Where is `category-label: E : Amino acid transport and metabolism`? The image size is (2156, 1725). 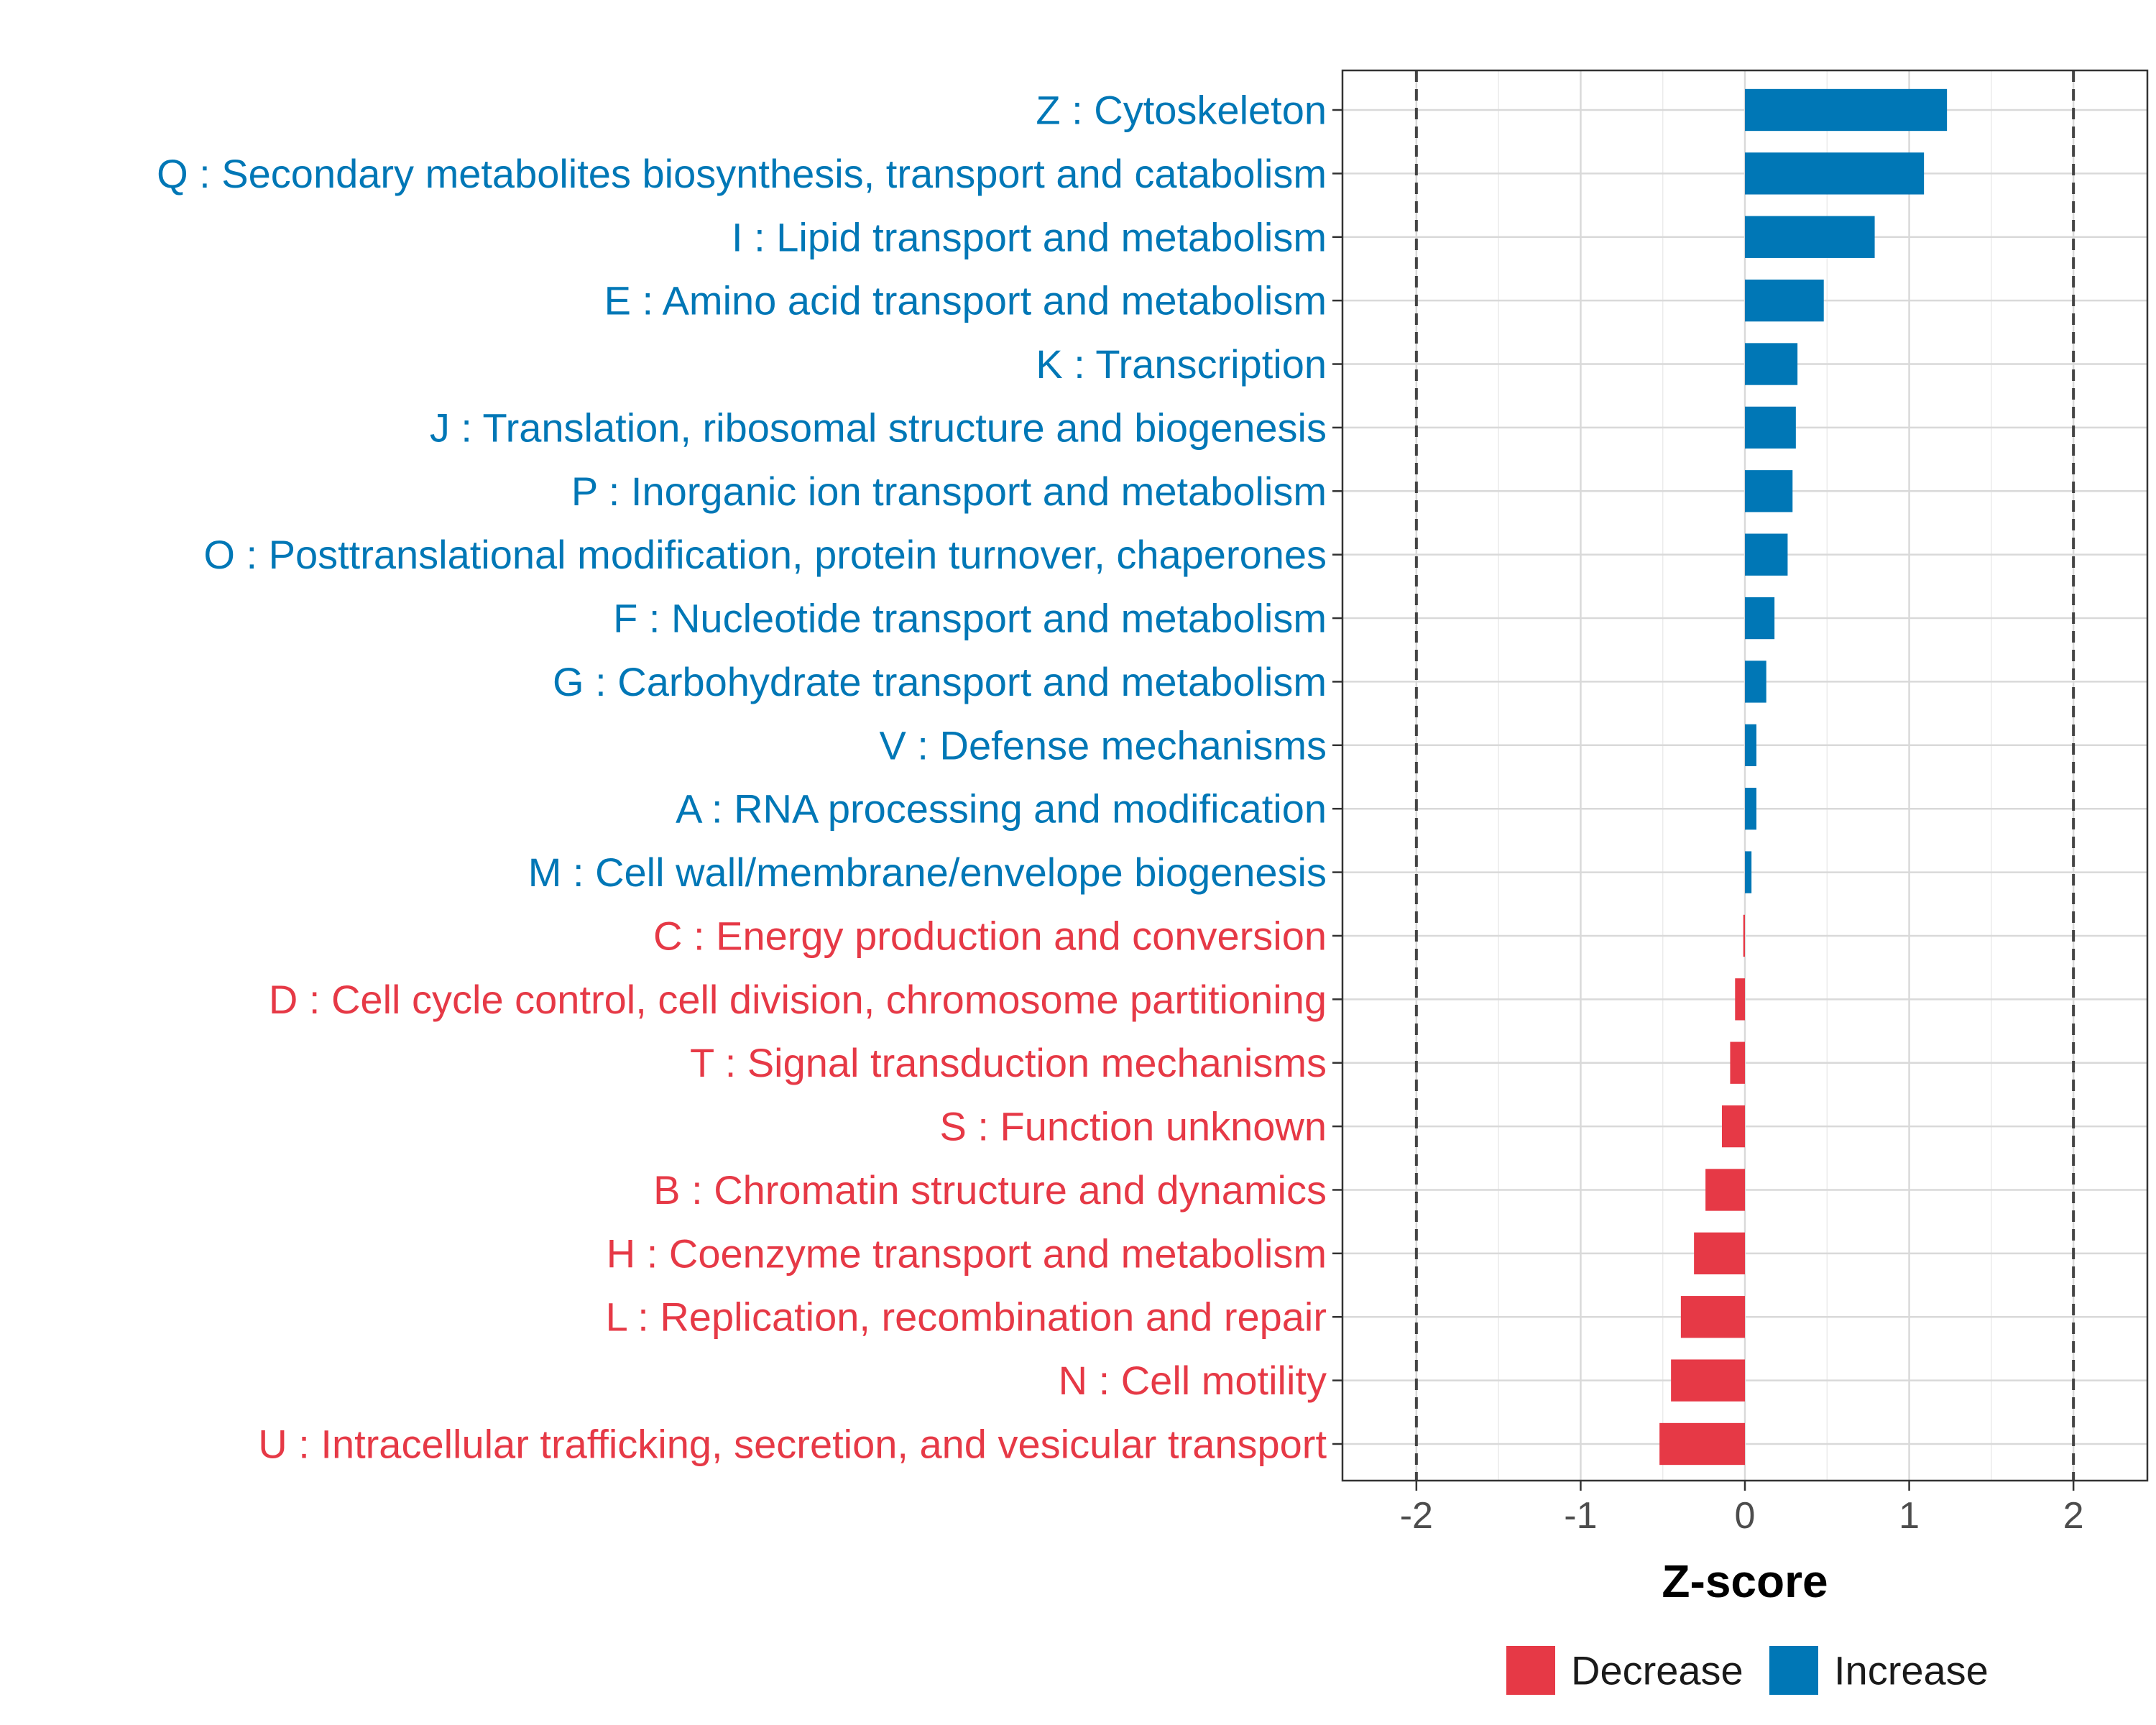
category-label: E : Amino acid transport and metabolism is located at coordinates (965, 300).